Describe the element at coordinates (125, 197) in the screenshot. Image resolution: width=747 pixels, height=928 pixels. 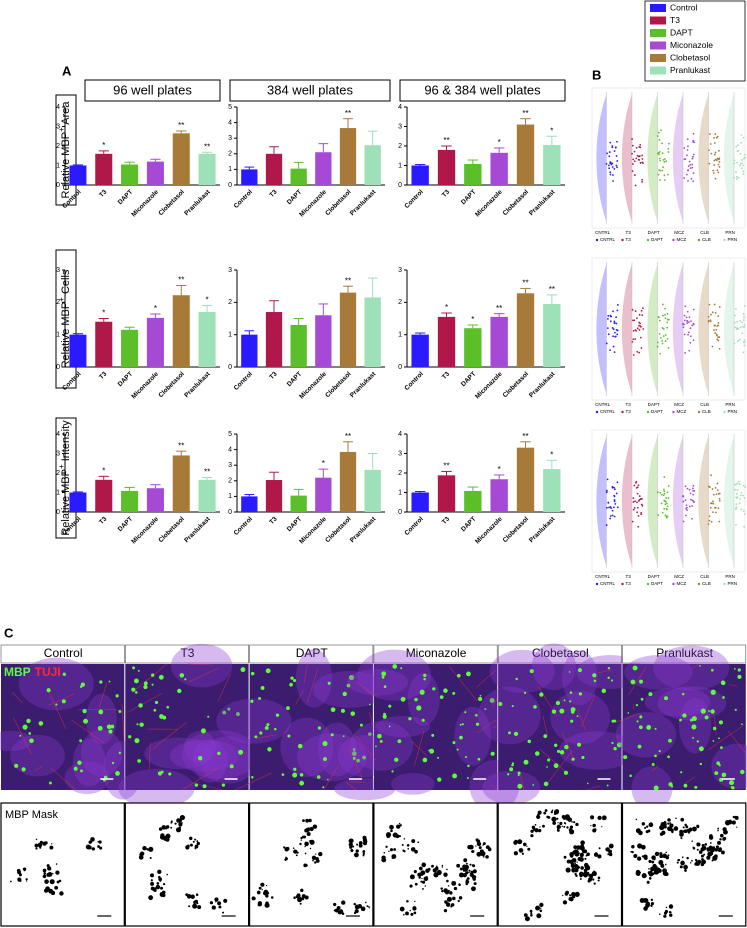
I see `x-tick-label: DAPT` at that location.